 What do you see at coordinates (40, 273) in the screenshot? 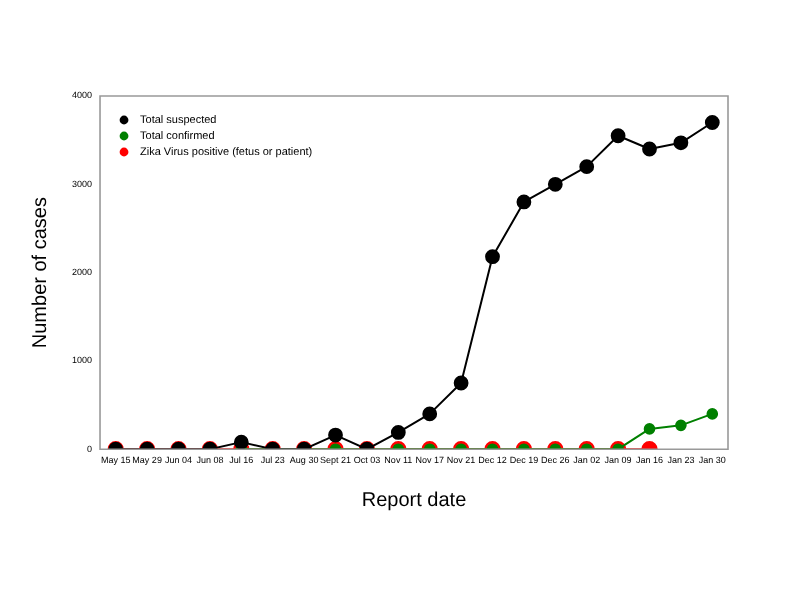
I see `y-axis-title: Number of cases` at bounding box center [40, 273].